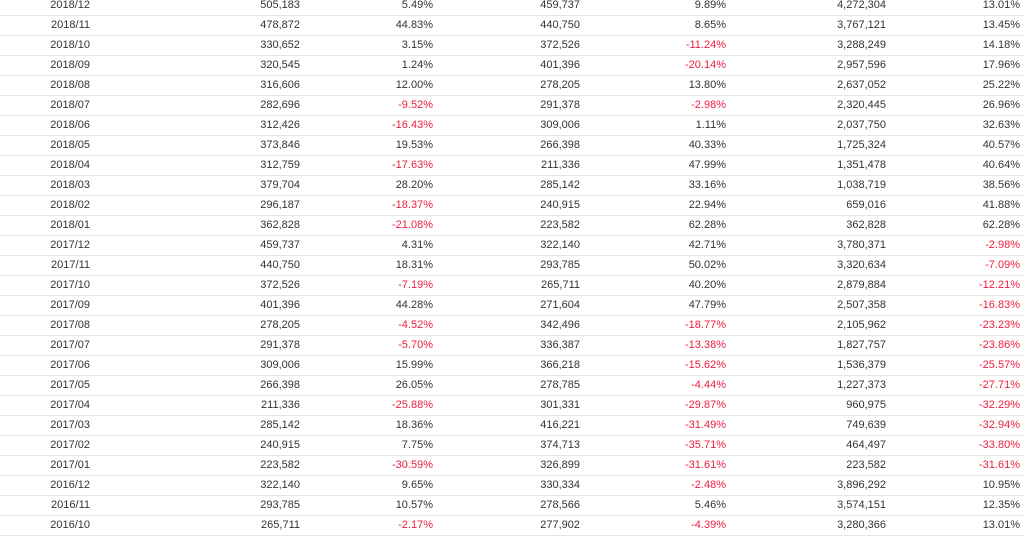  I want to click on cumulative-cell: 2,037,750, so click(861, 125).